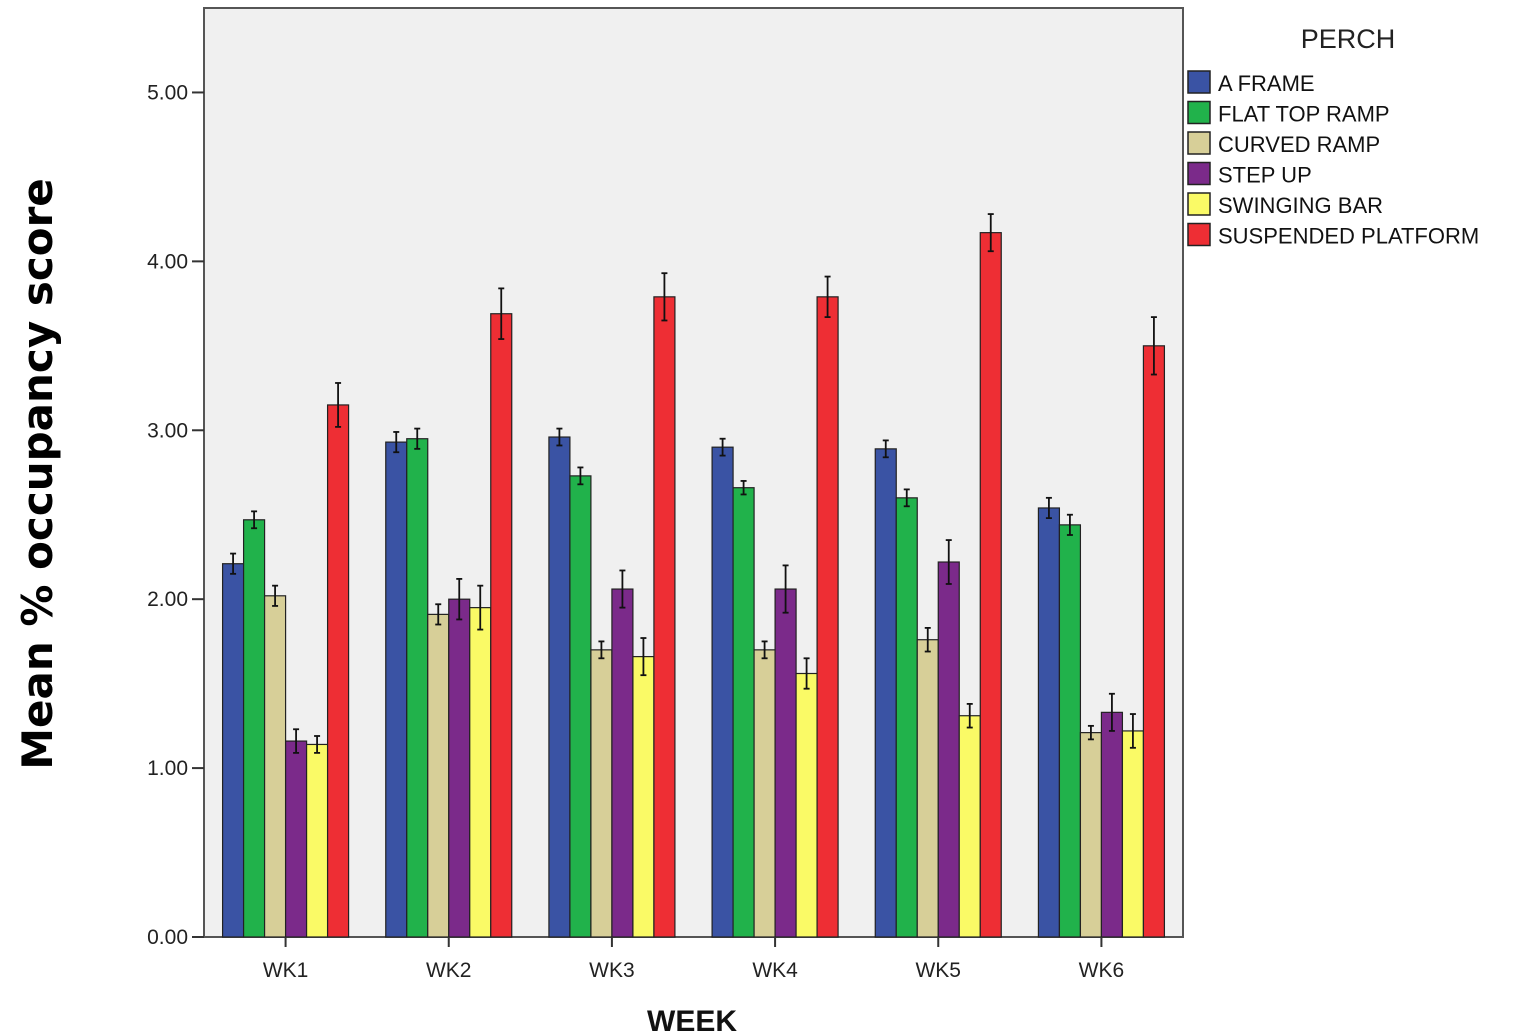 The height and width of the screenshot is (1036, 1519). I want to click on y-axis-label: Mean % occupancy score, so click(37, 474).